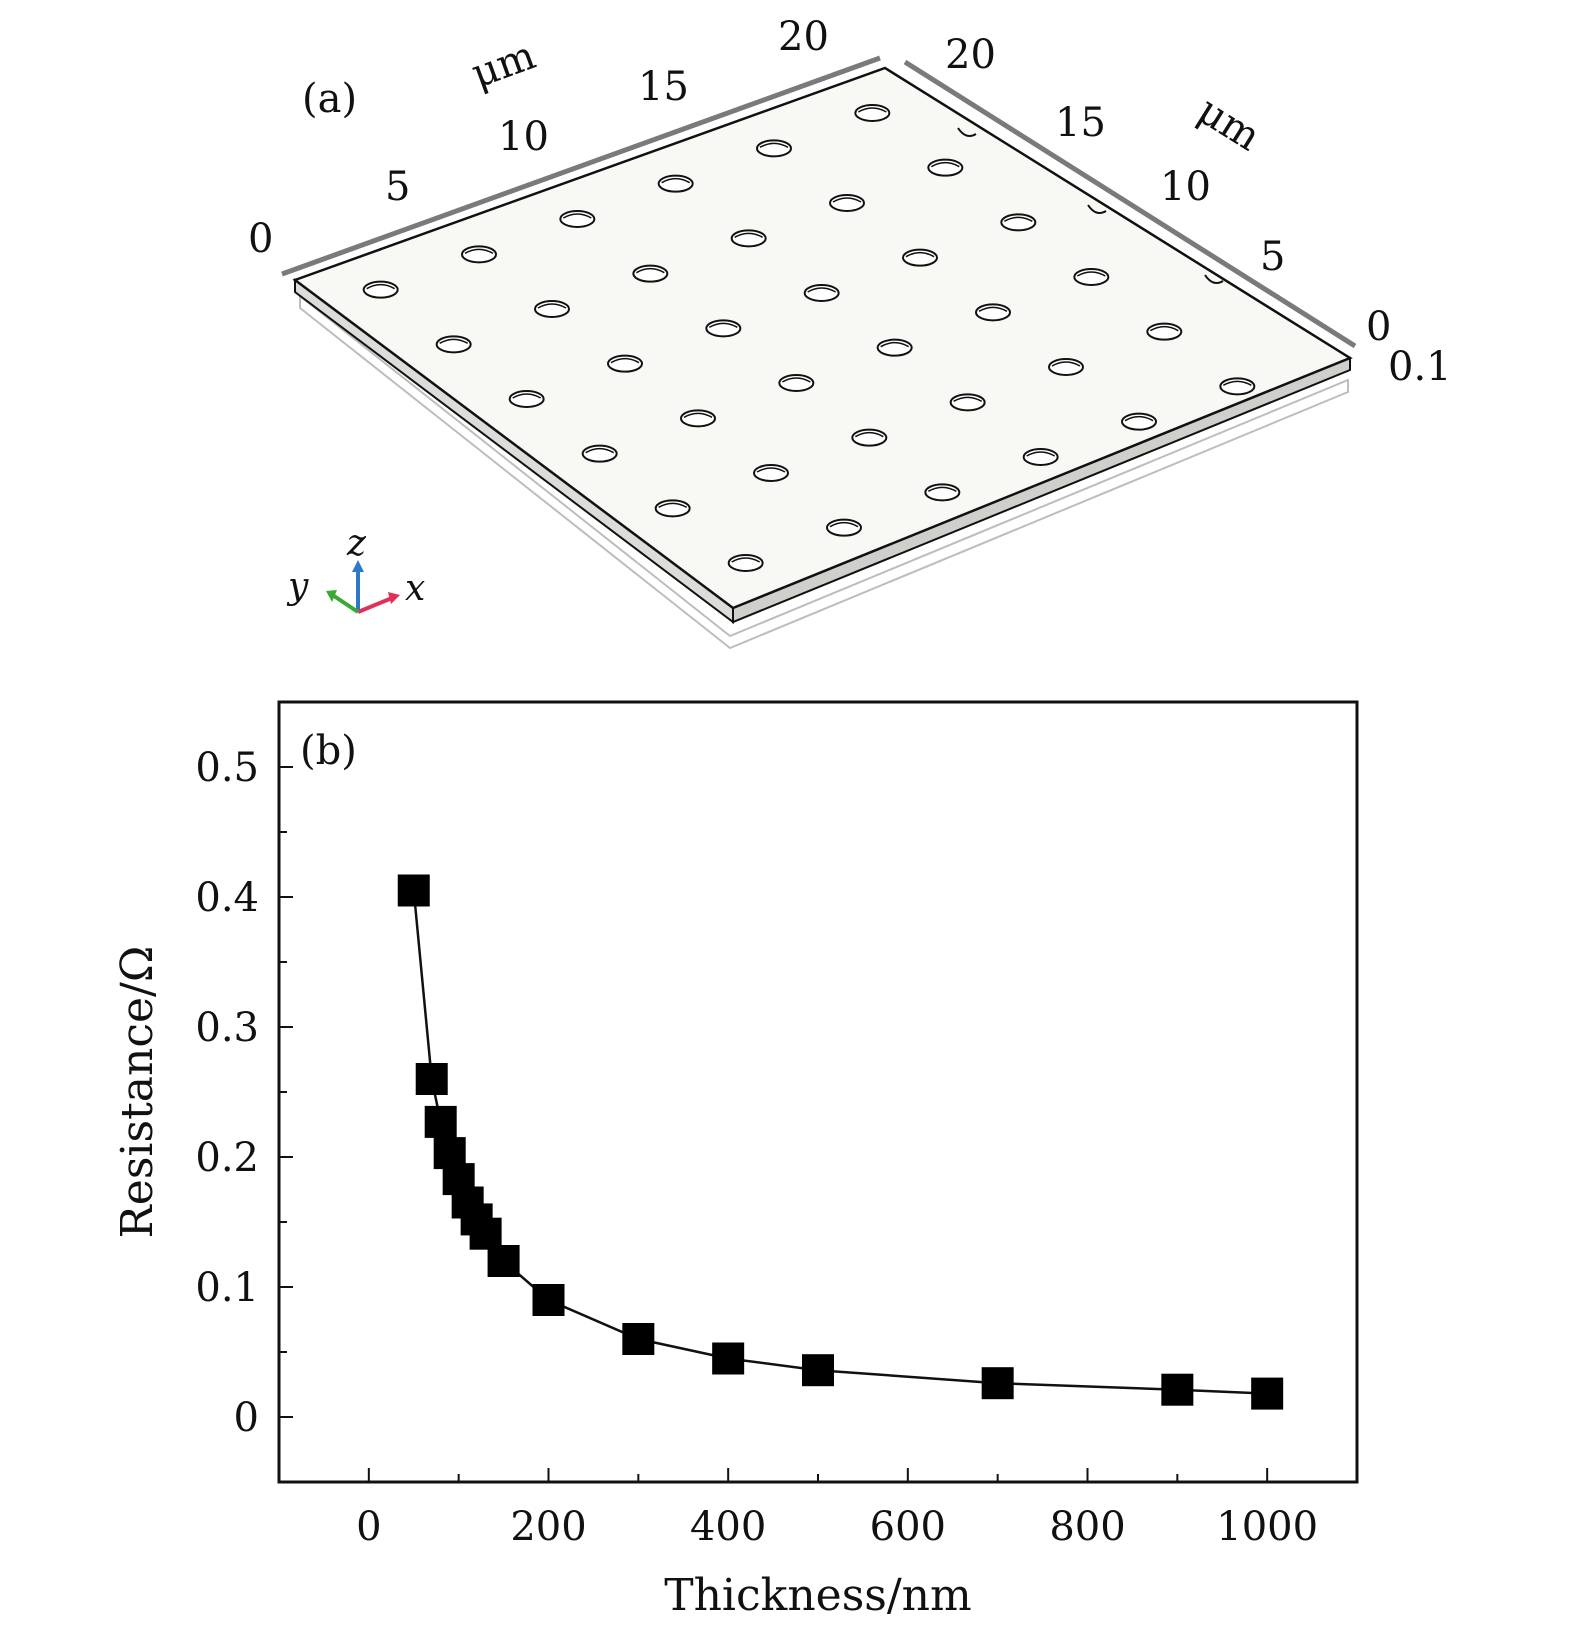 This screenshot has height=1644, width=1575. Describe the element at coordinates (1087, 1527) in the screenshot. I see `x-tick-label: 800` at that location.